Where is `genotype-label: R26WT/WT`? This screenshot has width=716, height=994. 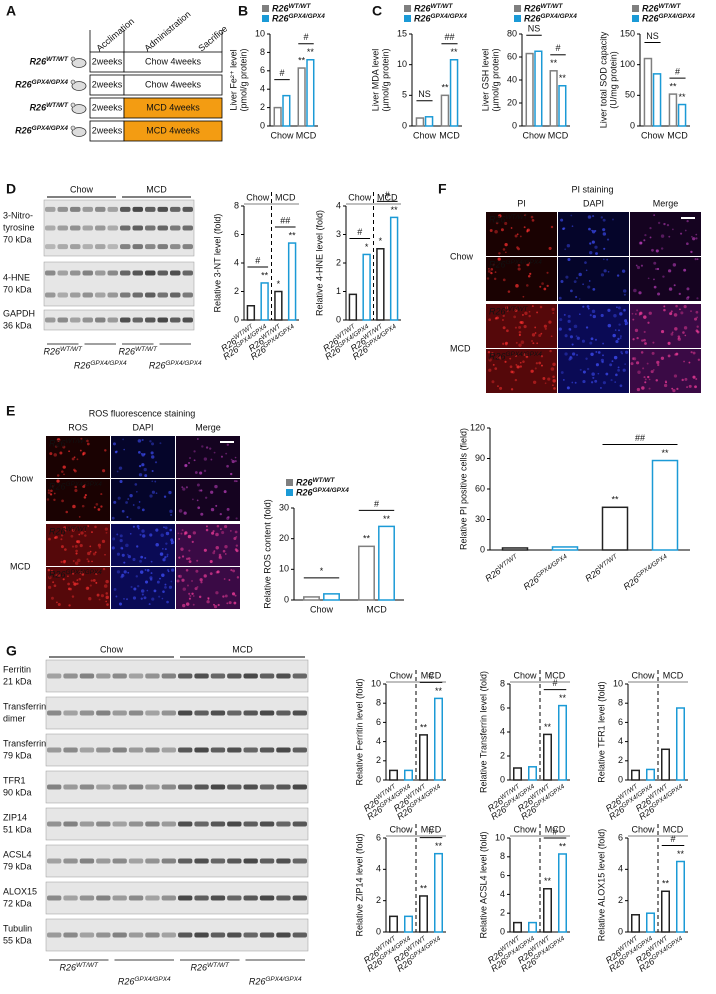 genotype-label: R26WT/WT is located at coordinates (63, 351).